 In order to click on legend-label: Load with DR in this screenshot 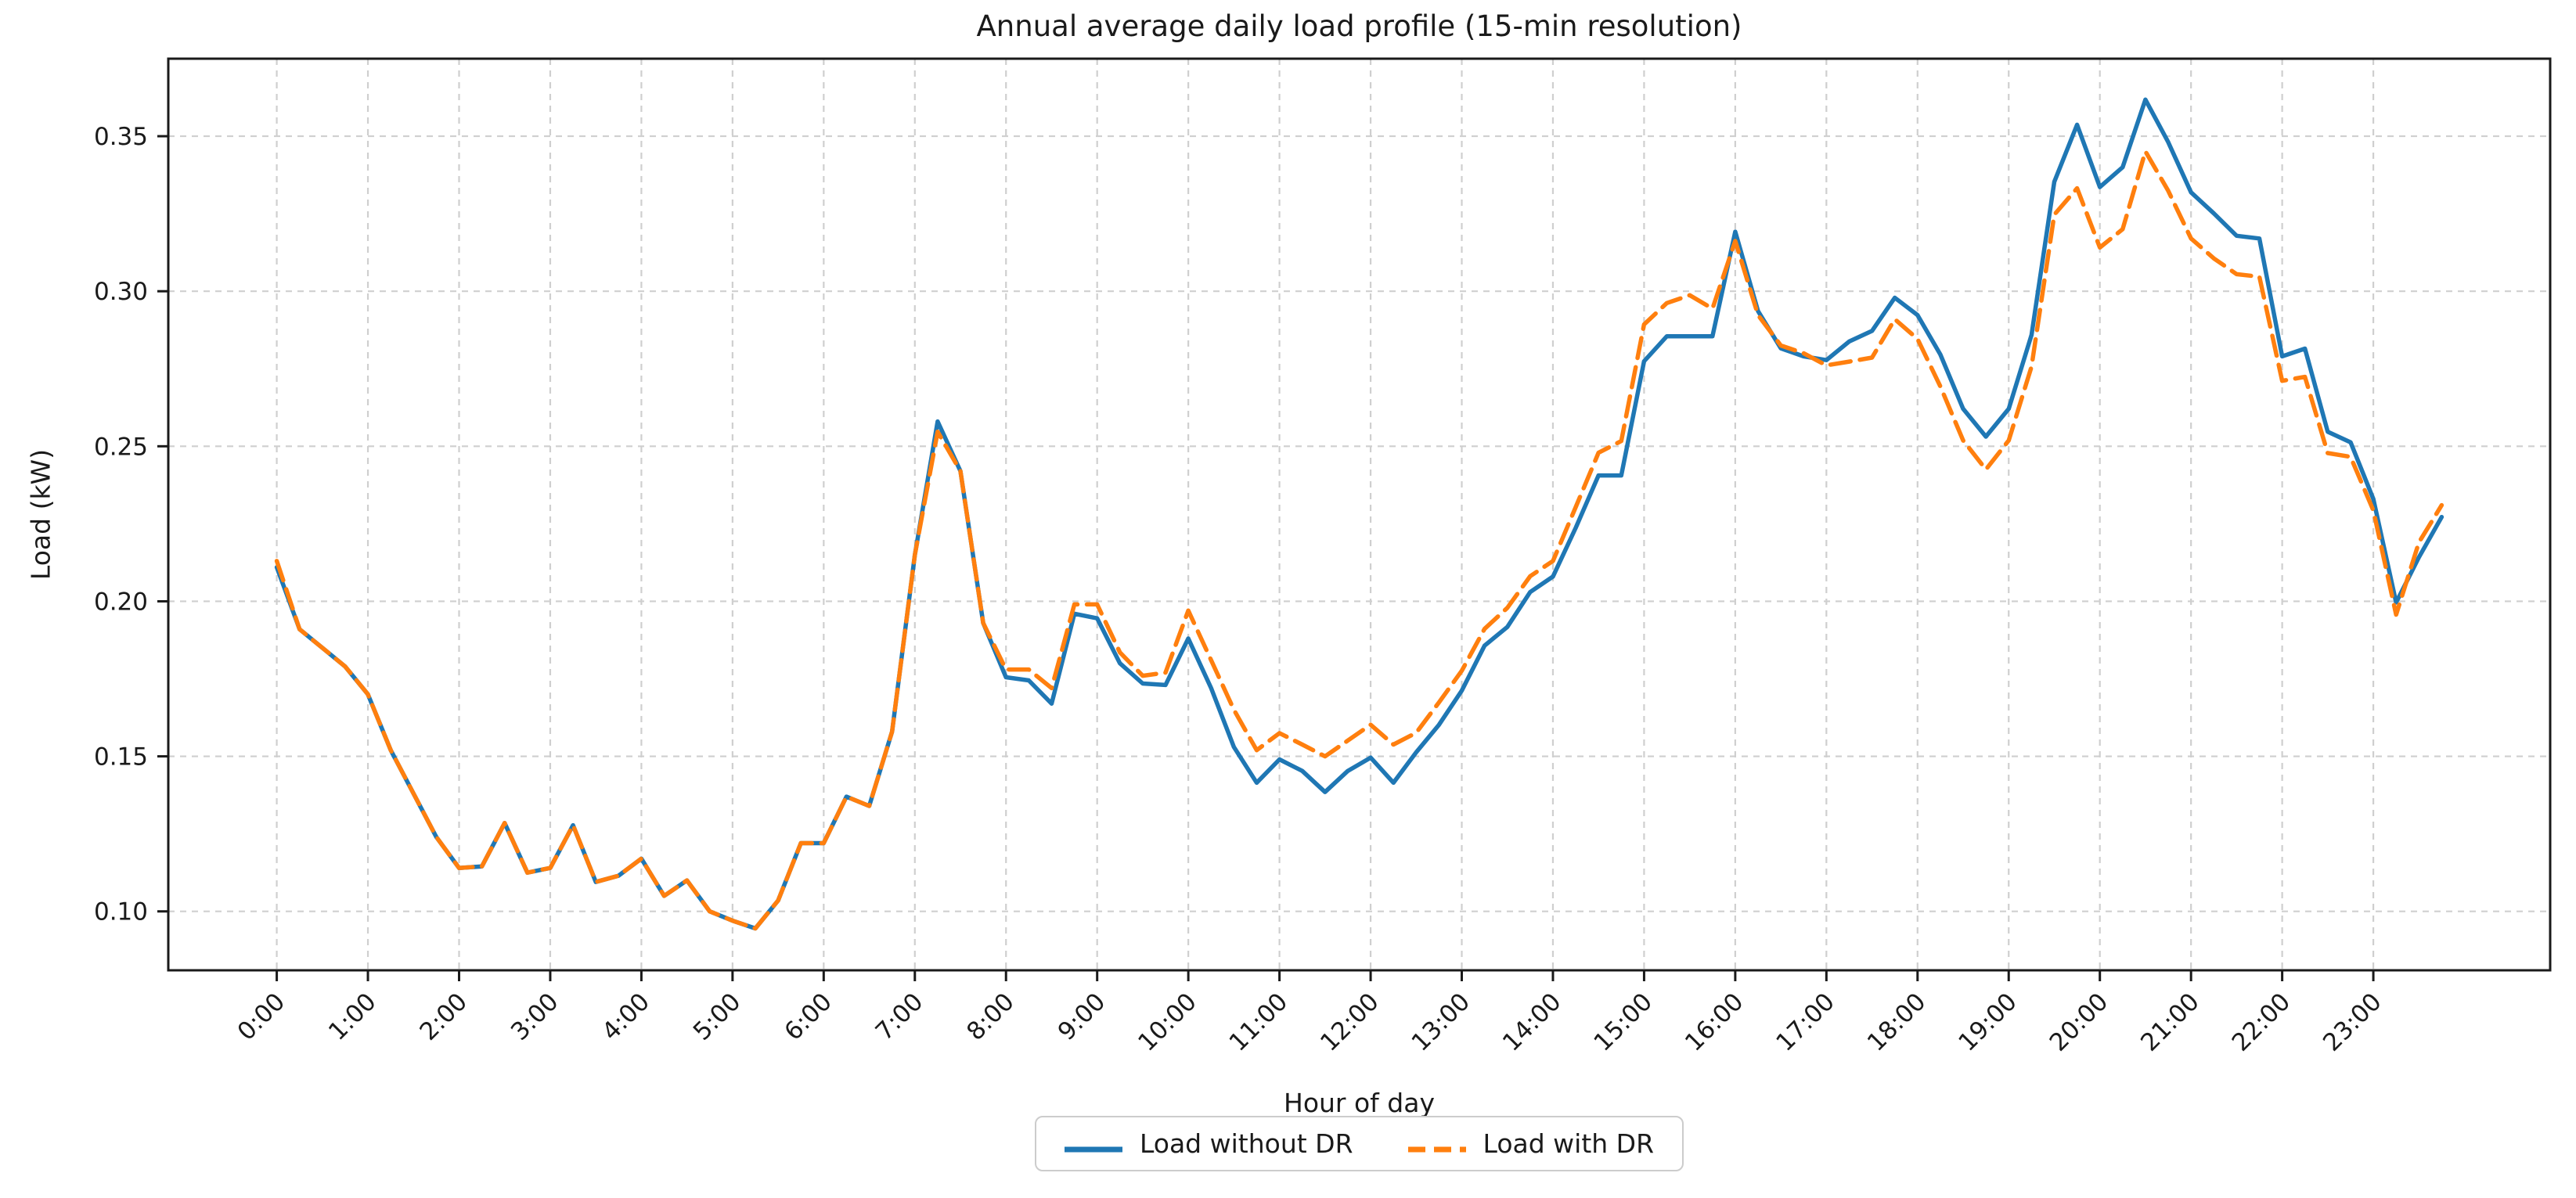, I will do `click(1569, 1143)`.